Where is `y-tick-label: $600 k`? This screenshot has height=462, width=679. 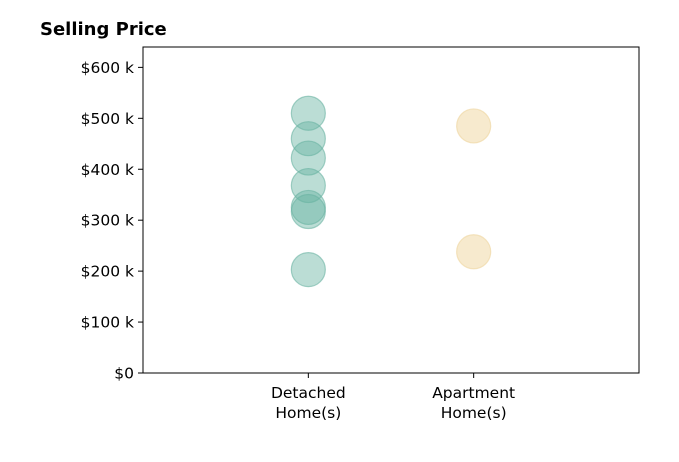 y-tick-label: $600 k is located at coordinates (107, 68).